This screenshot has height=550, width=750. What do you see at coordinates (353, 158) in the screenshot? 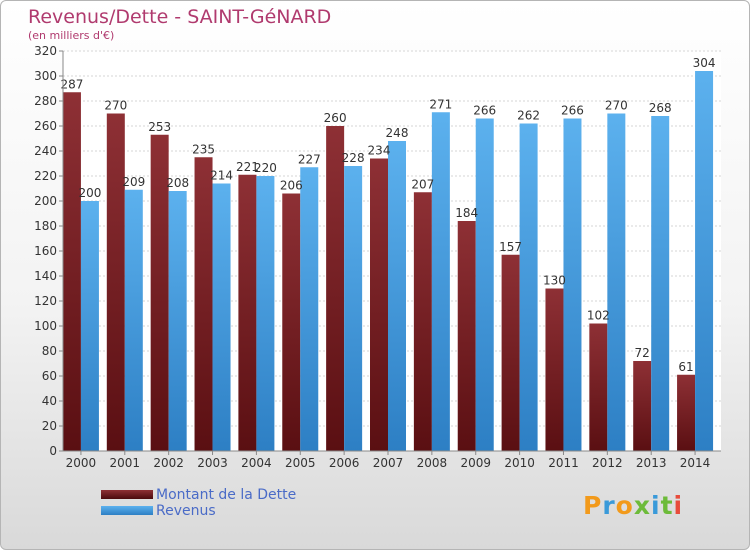
I see `data-label-revenus: 228` at bounding box center [353, 158].